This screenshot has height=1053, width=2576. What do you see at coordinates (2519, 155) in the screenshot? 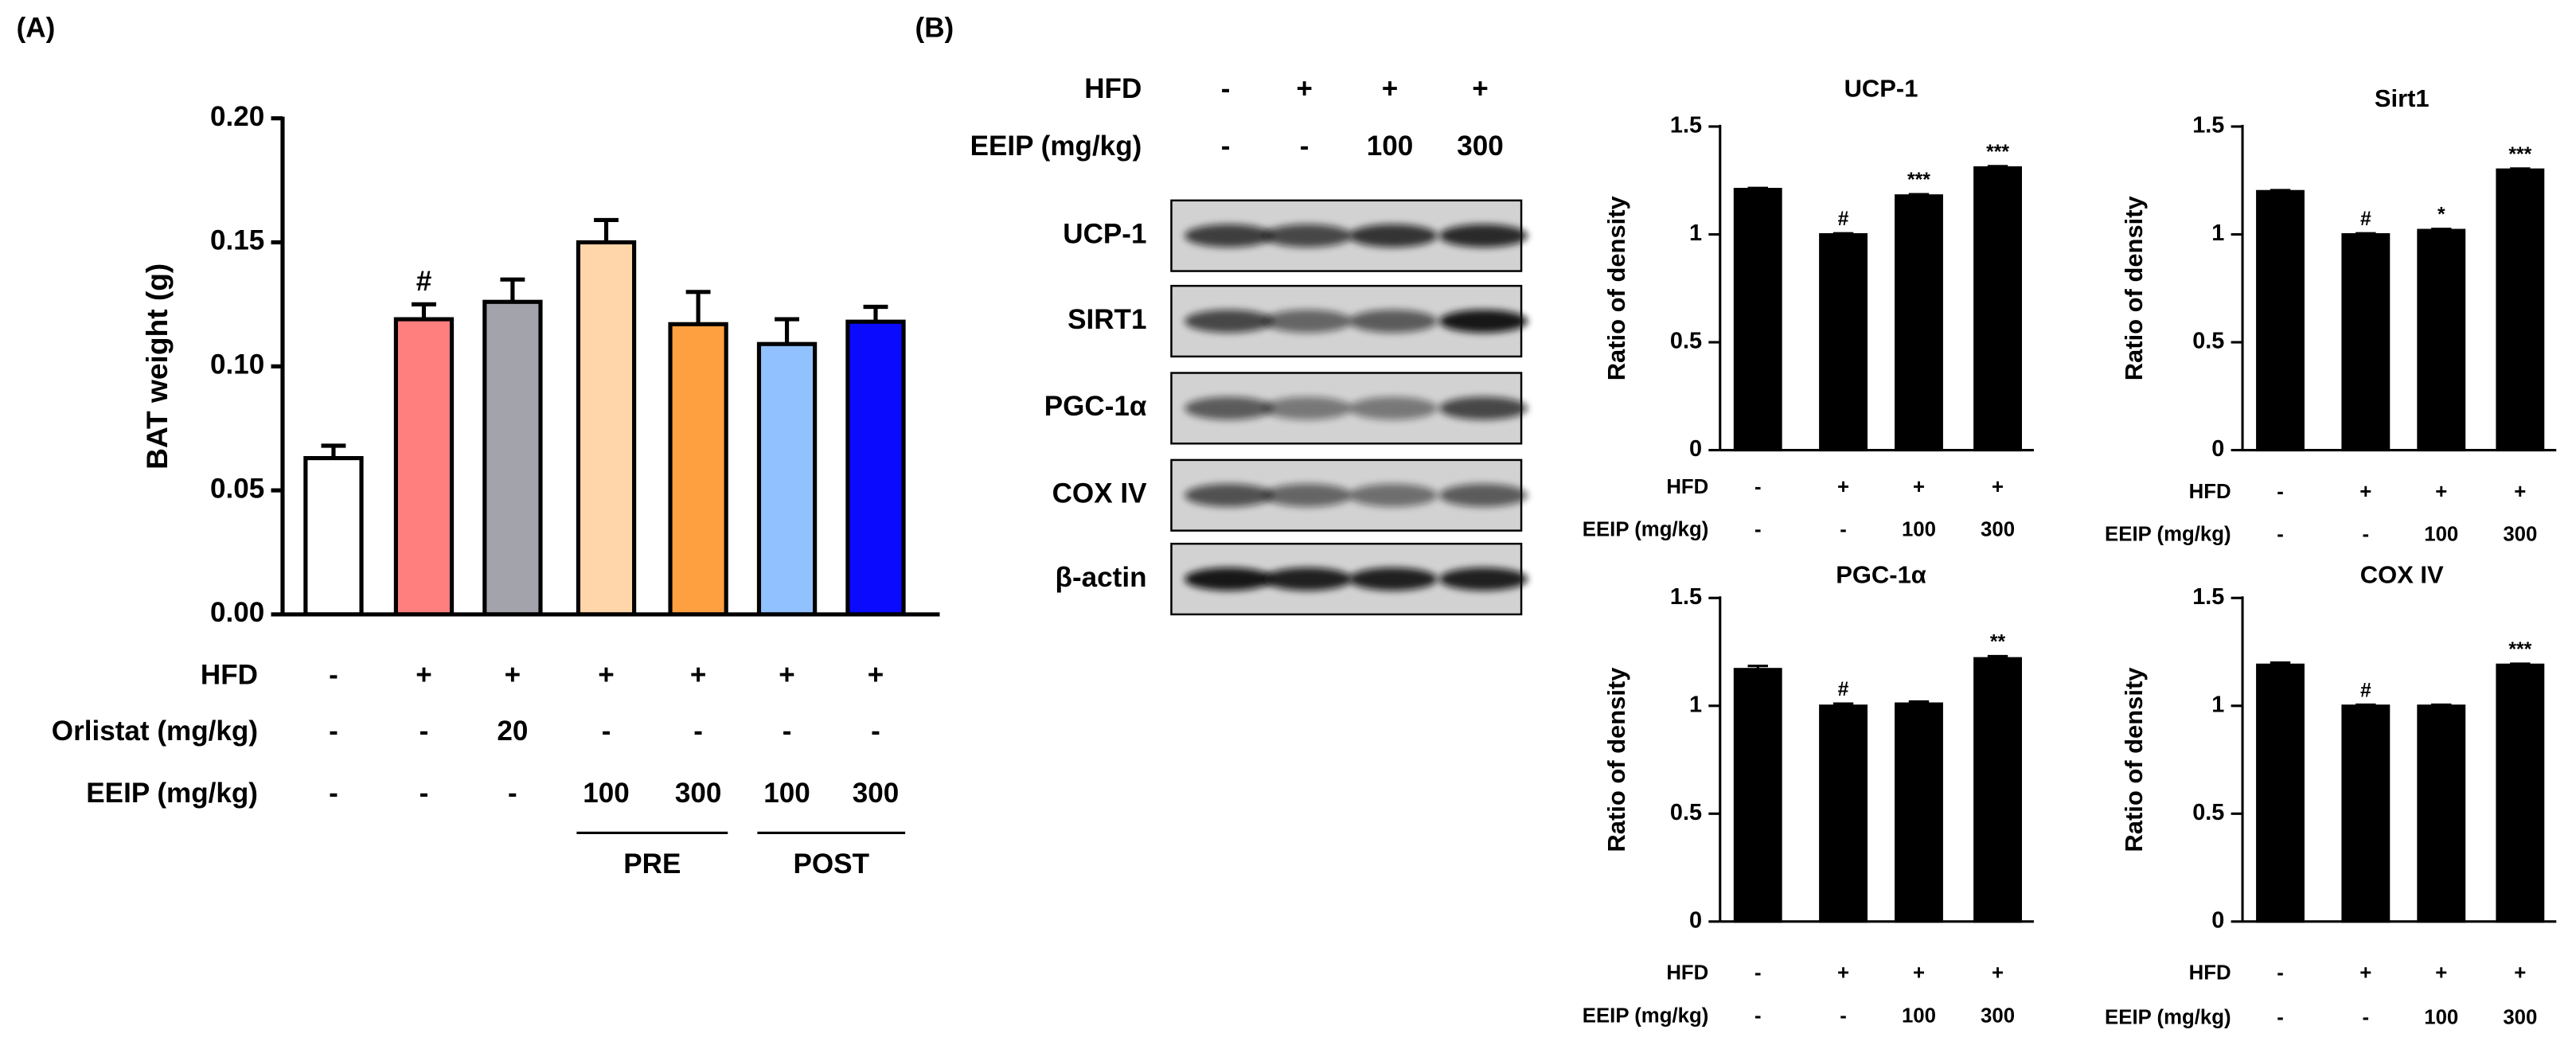
I see `significance-mark: ***` at bounding box center [2519, 155].